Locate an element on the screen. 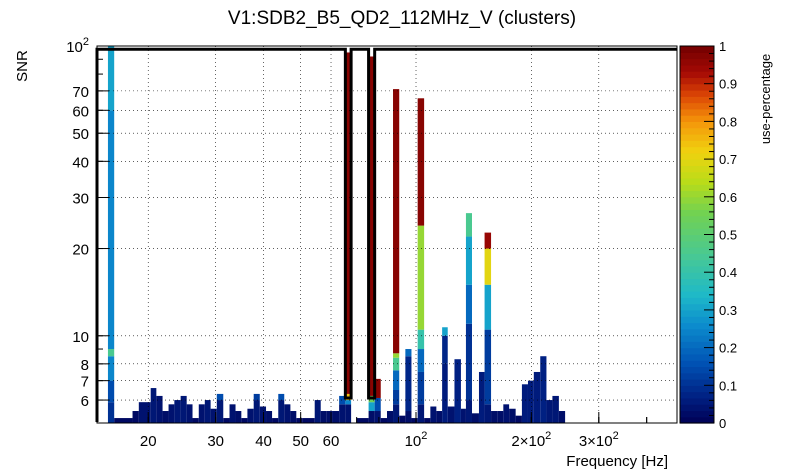 Image resolution: width=805 pixels, height=472 pixels. x-tick-label-6: 2×10² is located at coordinates (531, 440).